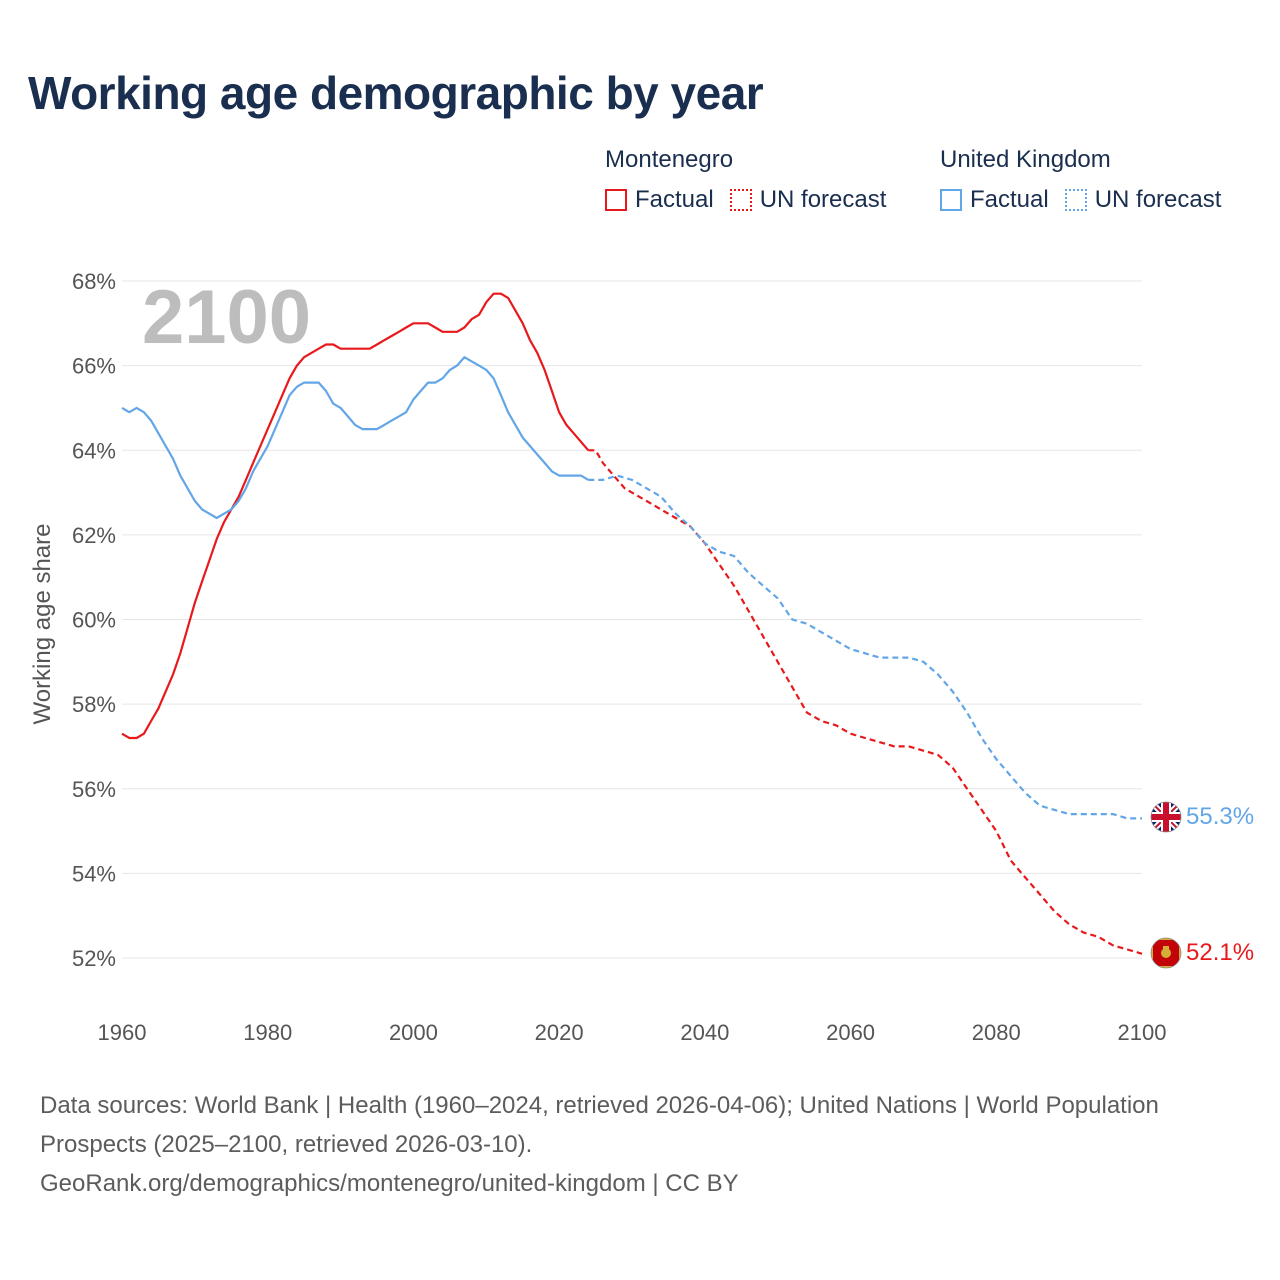 This screenshot has width=1280, height=1280. What do you see at coordinates (413, 1032) in the screenshot?
I see `x-tick-label: 2000` at bounding box center [413, 1032].